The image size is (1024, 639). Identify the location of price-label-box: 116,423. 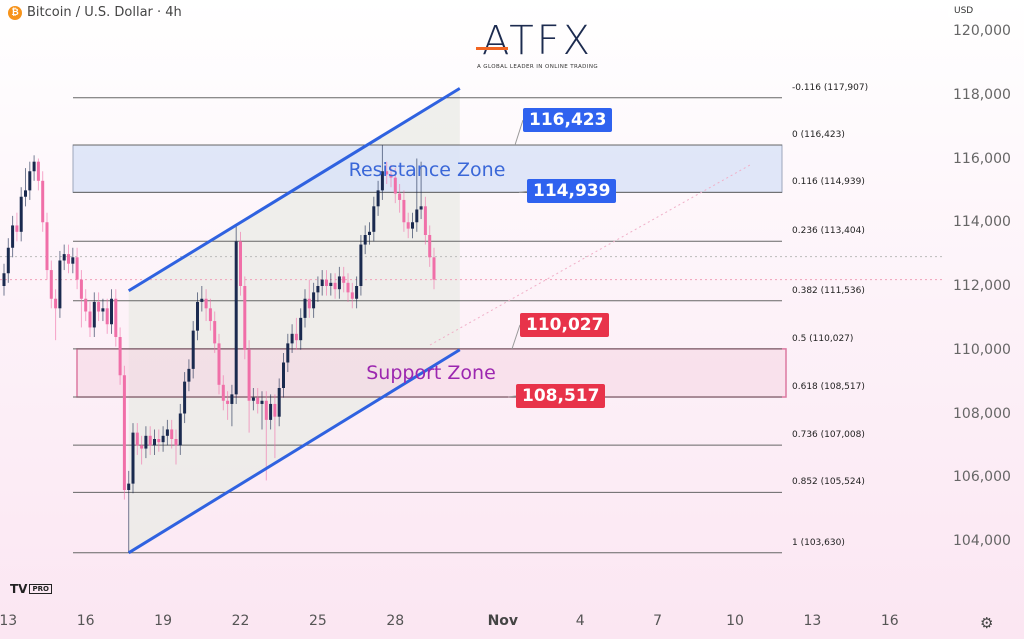
(568, 120).